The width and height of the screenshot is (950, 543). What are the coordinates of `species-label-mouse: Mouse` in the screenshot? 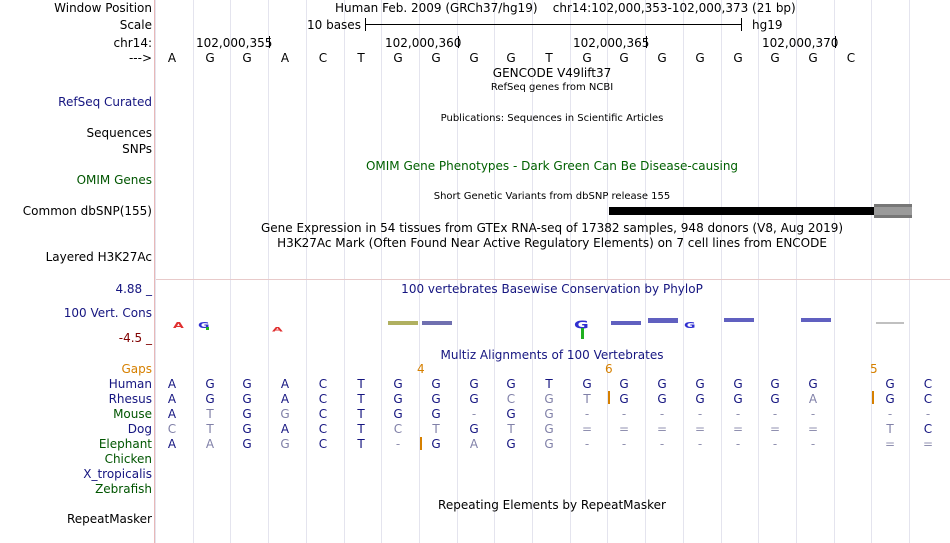 It's located at (132, 414).